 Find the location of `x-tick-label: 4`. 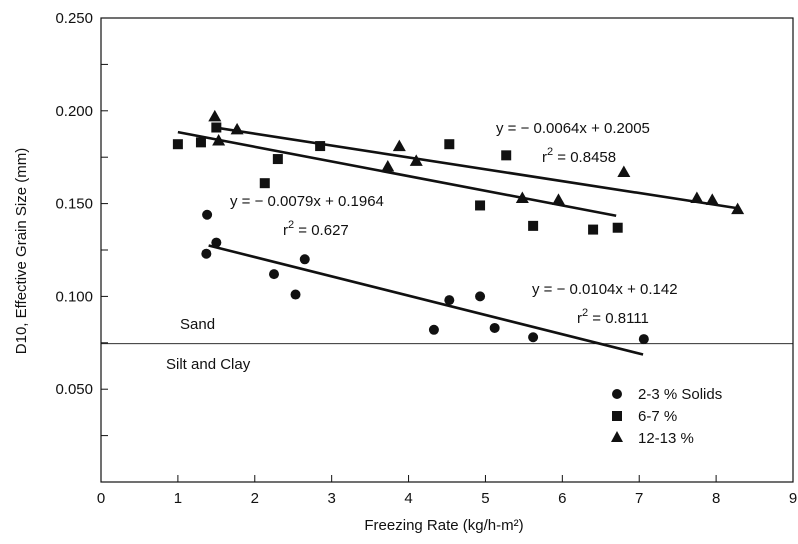

x-tick-label: 4 is located at coordinates (408, 498).